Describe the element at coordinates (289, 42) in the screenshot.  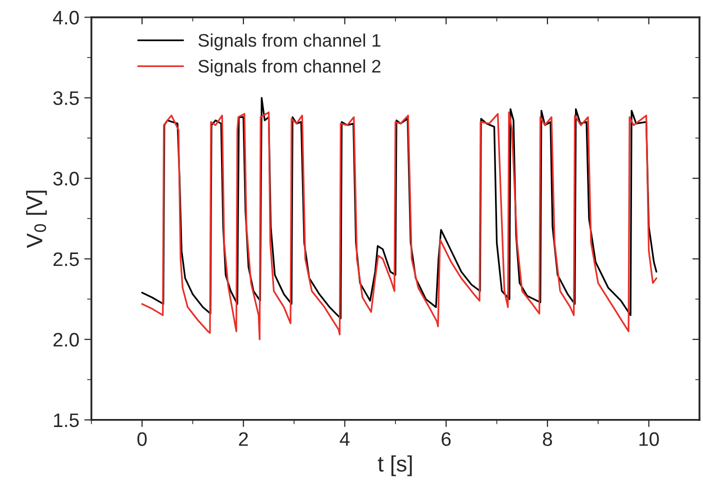
I see `legend-label: Signals from channel 1` at that location.